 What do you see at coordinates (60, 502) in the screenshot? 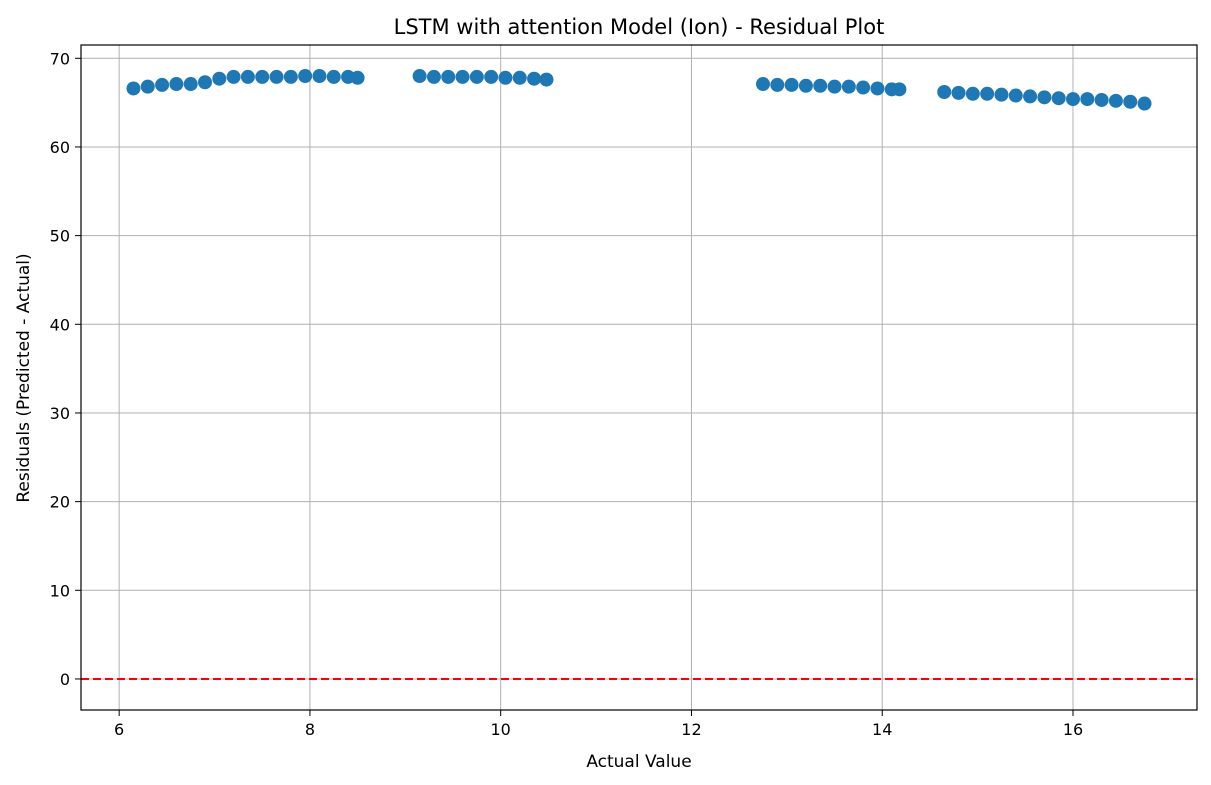
I see `y-tick-label: 20` at bounding box center [60, 502].